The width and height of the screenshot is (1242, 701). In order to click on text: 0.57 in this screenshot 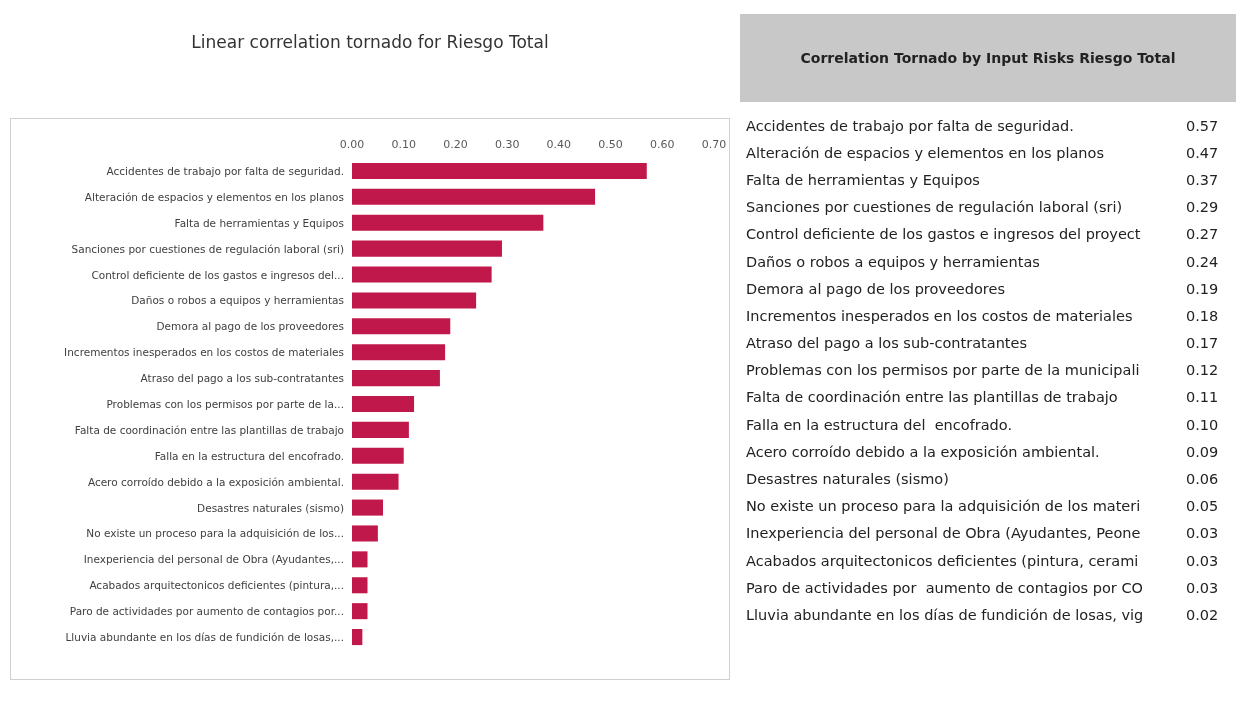, I will do `click(1202, 125)`.